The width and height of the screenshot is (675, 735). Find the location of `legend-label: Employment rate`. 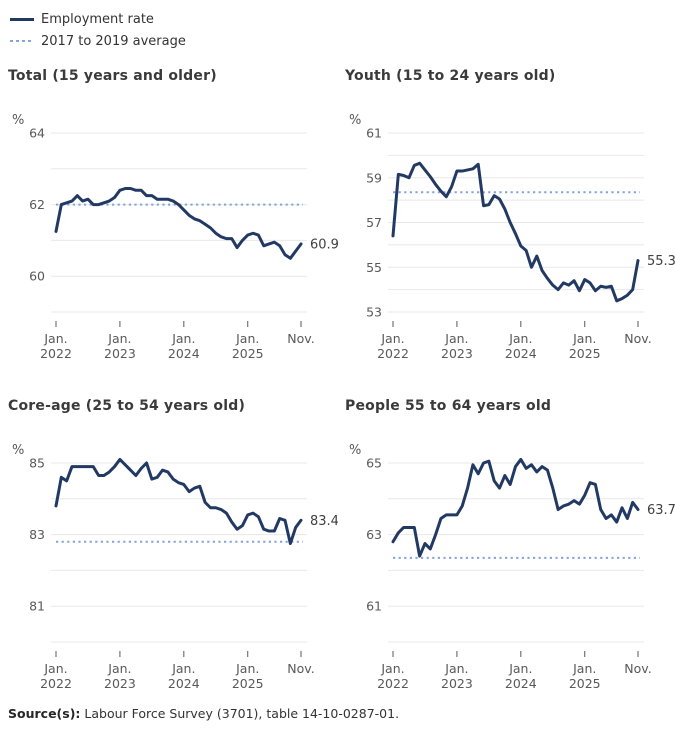

legend-label: Employment rate is located at coordinates (97, 19).